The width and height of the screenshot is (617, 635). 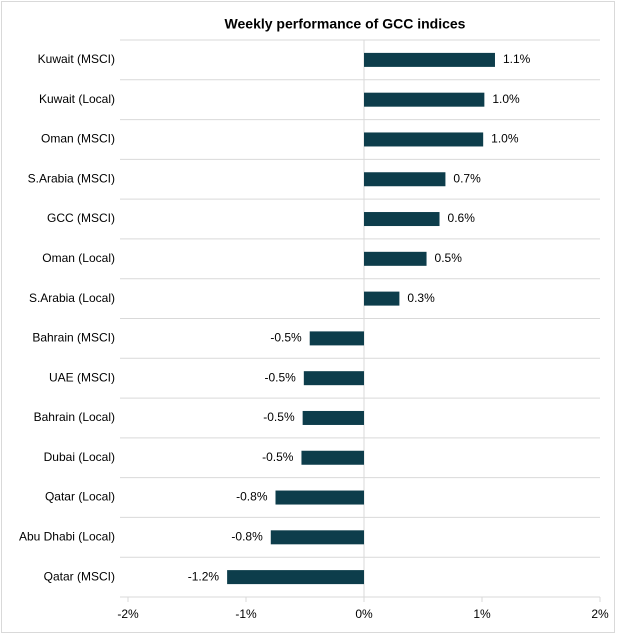 I want to click on y-tick-label: Kuwait (MSCI), so click(x=76, y=59).